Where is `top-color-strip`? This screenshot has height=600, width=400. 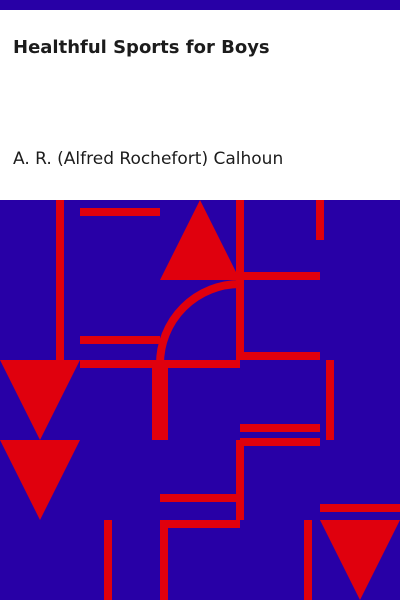 top-color-strip is located at coordinates (200, 5).